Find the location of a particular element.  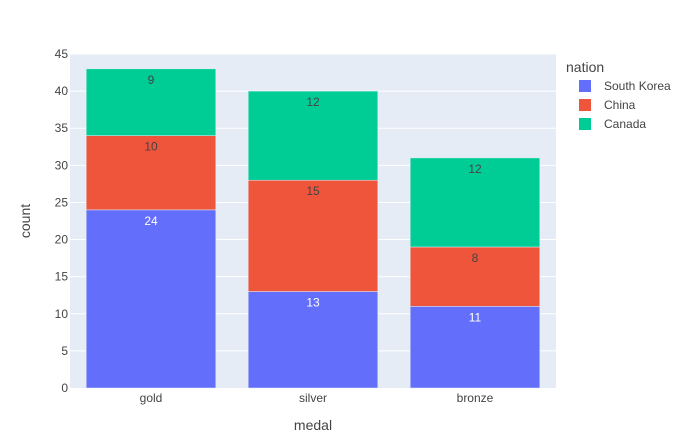

bar-value-label: 13 is located at coordinates (313, 303).